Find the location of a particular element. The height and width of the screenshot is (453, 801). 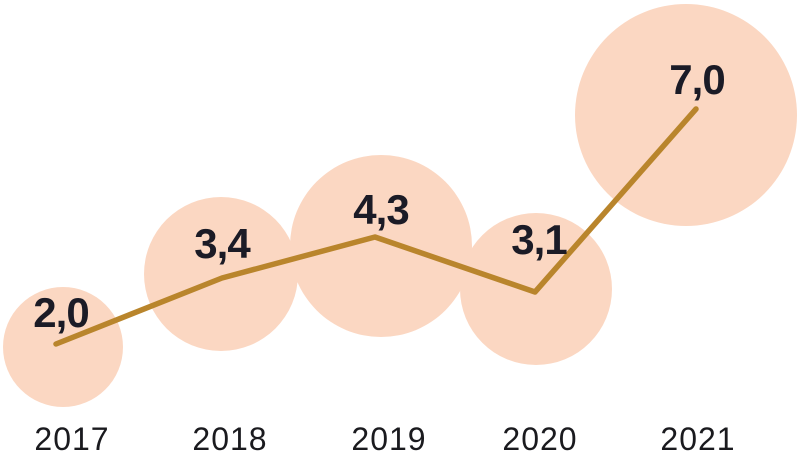

bubble-2018 is located at coordinates (221, 274).